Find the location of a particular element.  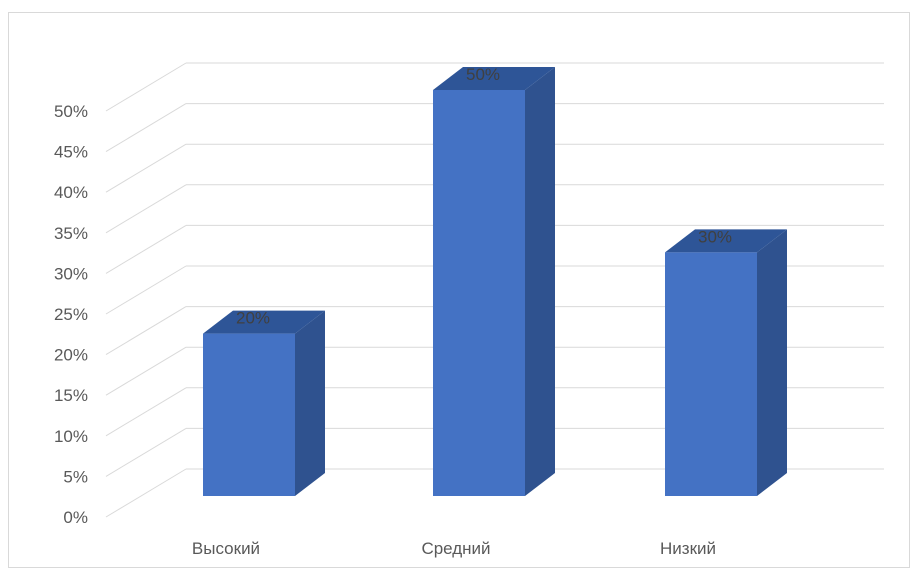

y-tick-label: 20% is located at coordinates (71, 355).